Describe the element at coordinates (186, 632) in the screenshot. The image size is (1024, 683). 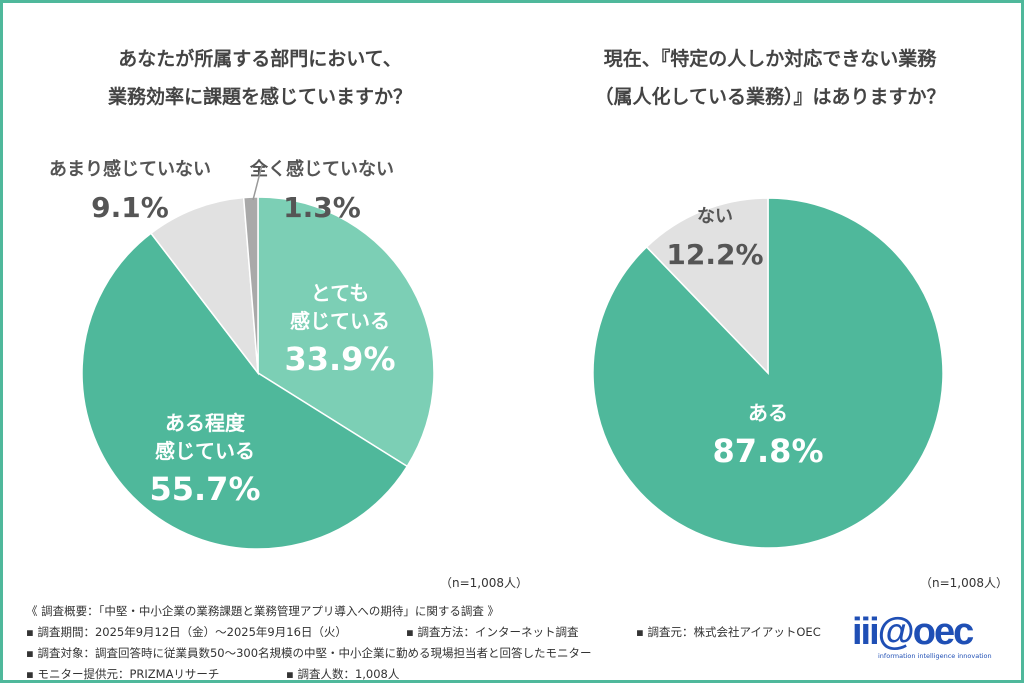
I see `survey-period: ▪ 調査期間：2025年9月12日（金）～2025年9月16日（火）` at that location.